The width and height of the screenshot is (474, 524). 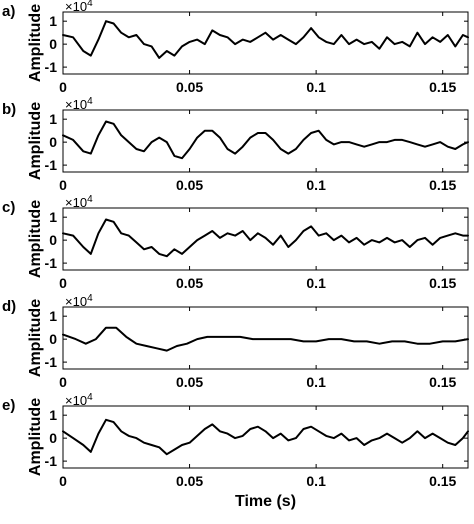 What do you see at coordinates (8, 207) in the screenshot?
I see `panel-label: c)` at bounding box center [8, 207].